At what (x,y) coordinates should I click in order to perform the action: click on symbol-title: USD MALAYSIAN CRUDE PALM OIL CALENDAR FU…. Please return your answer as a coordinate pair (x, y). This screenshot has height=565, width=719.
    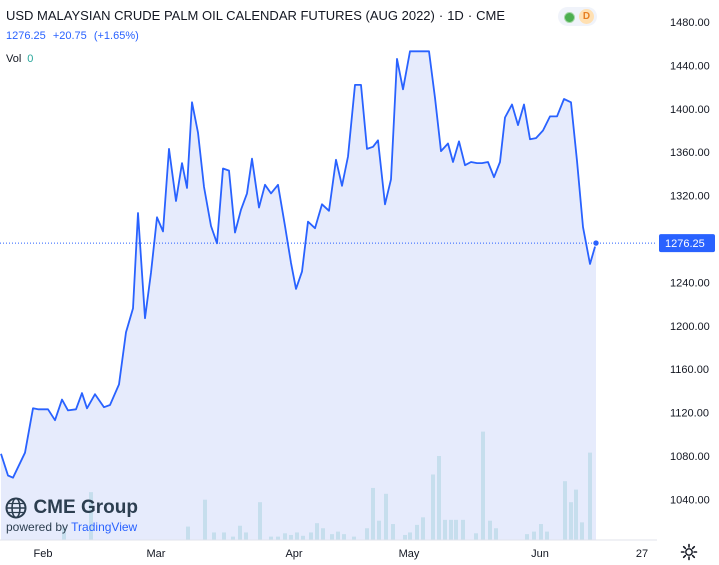
    Looking at the image, I should click on (220, 15).